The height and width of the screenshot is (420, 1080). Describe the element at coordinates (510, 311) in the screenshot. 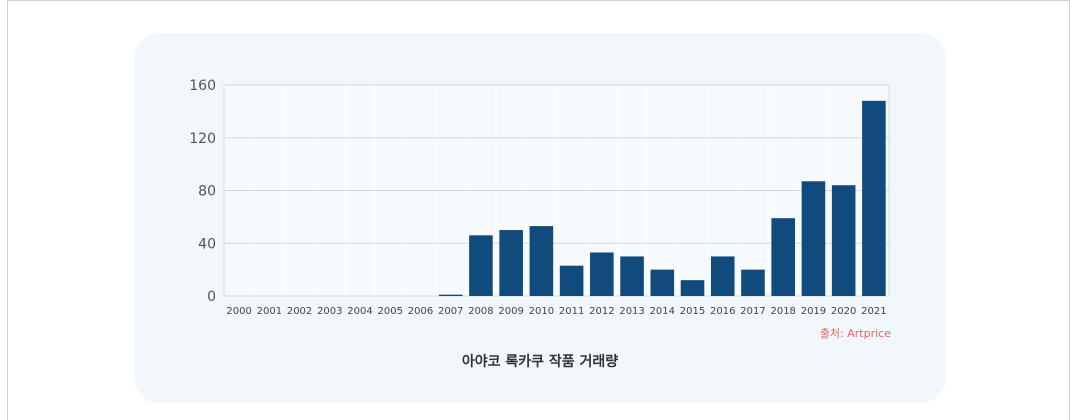

I see `x-tick-label: 2009` at that location.